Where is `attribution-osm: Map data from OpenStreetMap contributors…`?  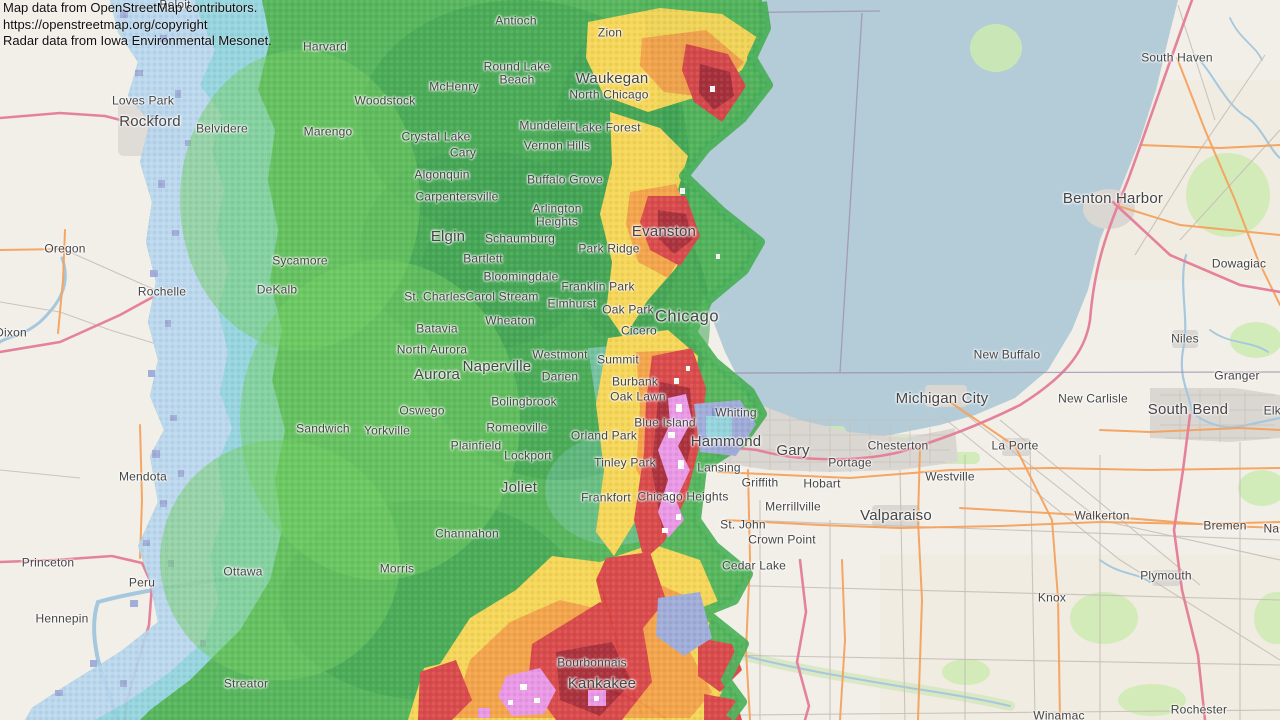
attribution-osm: Map data from OpenStreetMap contributors… is located at coordinates (130, 7).